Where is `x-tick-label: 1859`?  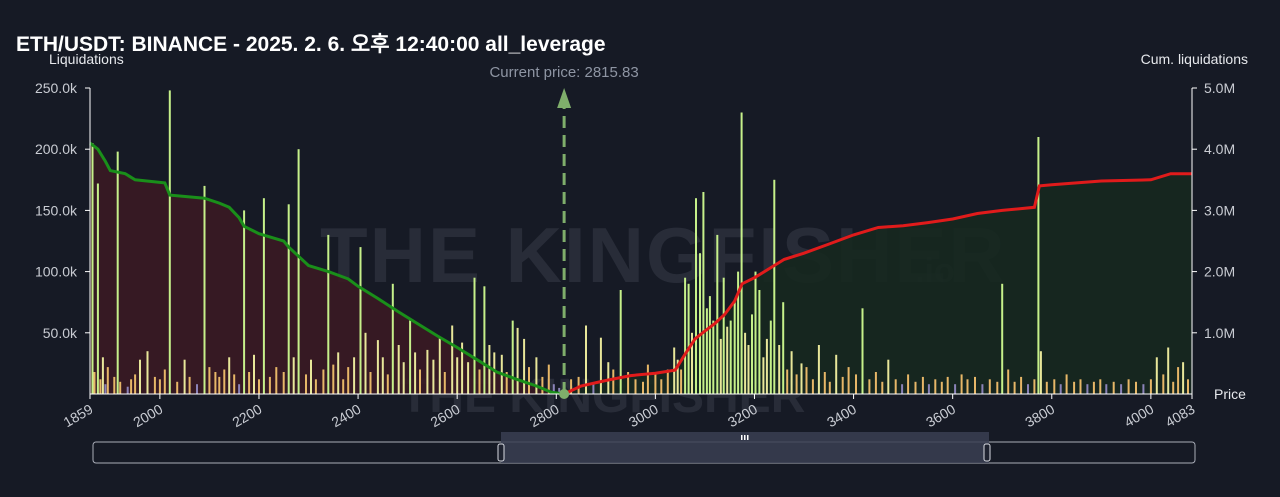
x-tick-label: 1859 is located at coordinates (78, 416).